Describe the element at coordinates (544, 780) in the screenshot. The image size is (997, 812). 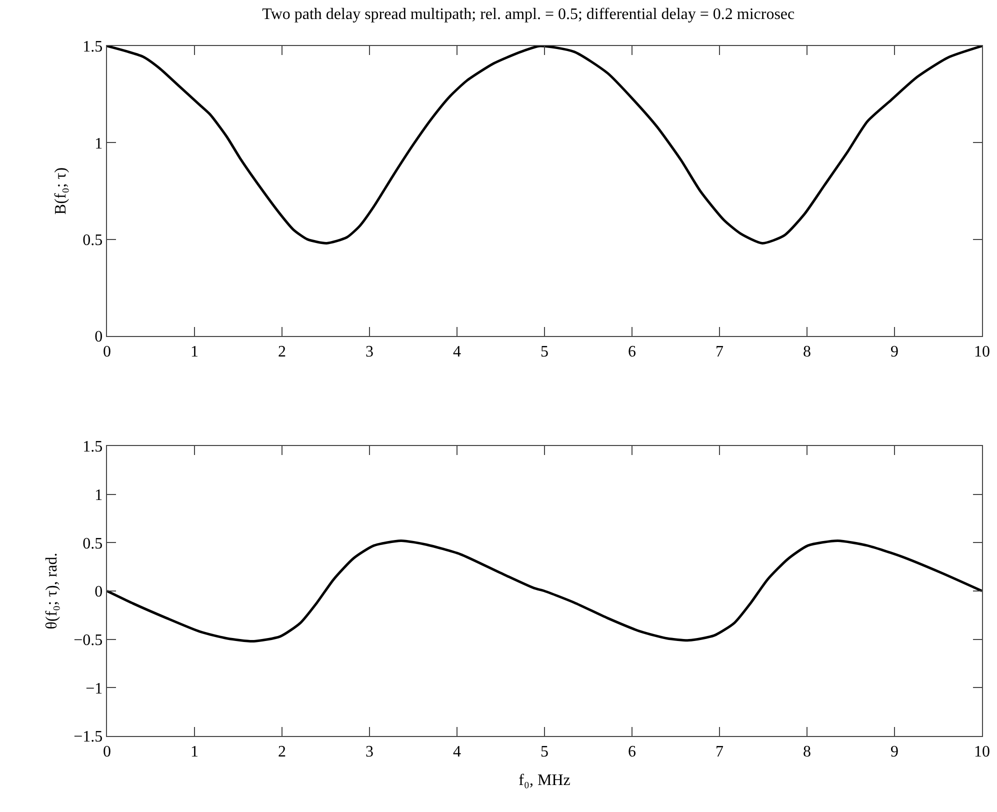
I see `x-axis-title: f₀, MHz` at that location.